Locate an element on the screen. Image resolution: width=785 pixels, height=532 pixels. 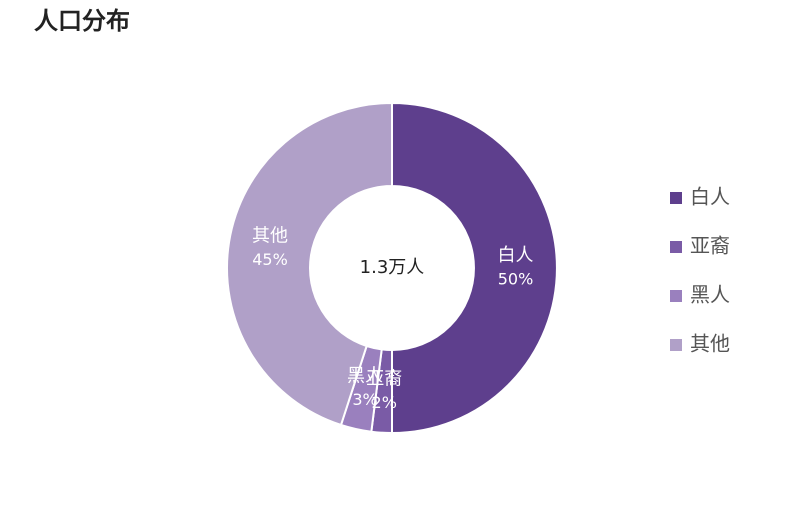
legend-label: 黑人 is located at coordinates (710, 295).